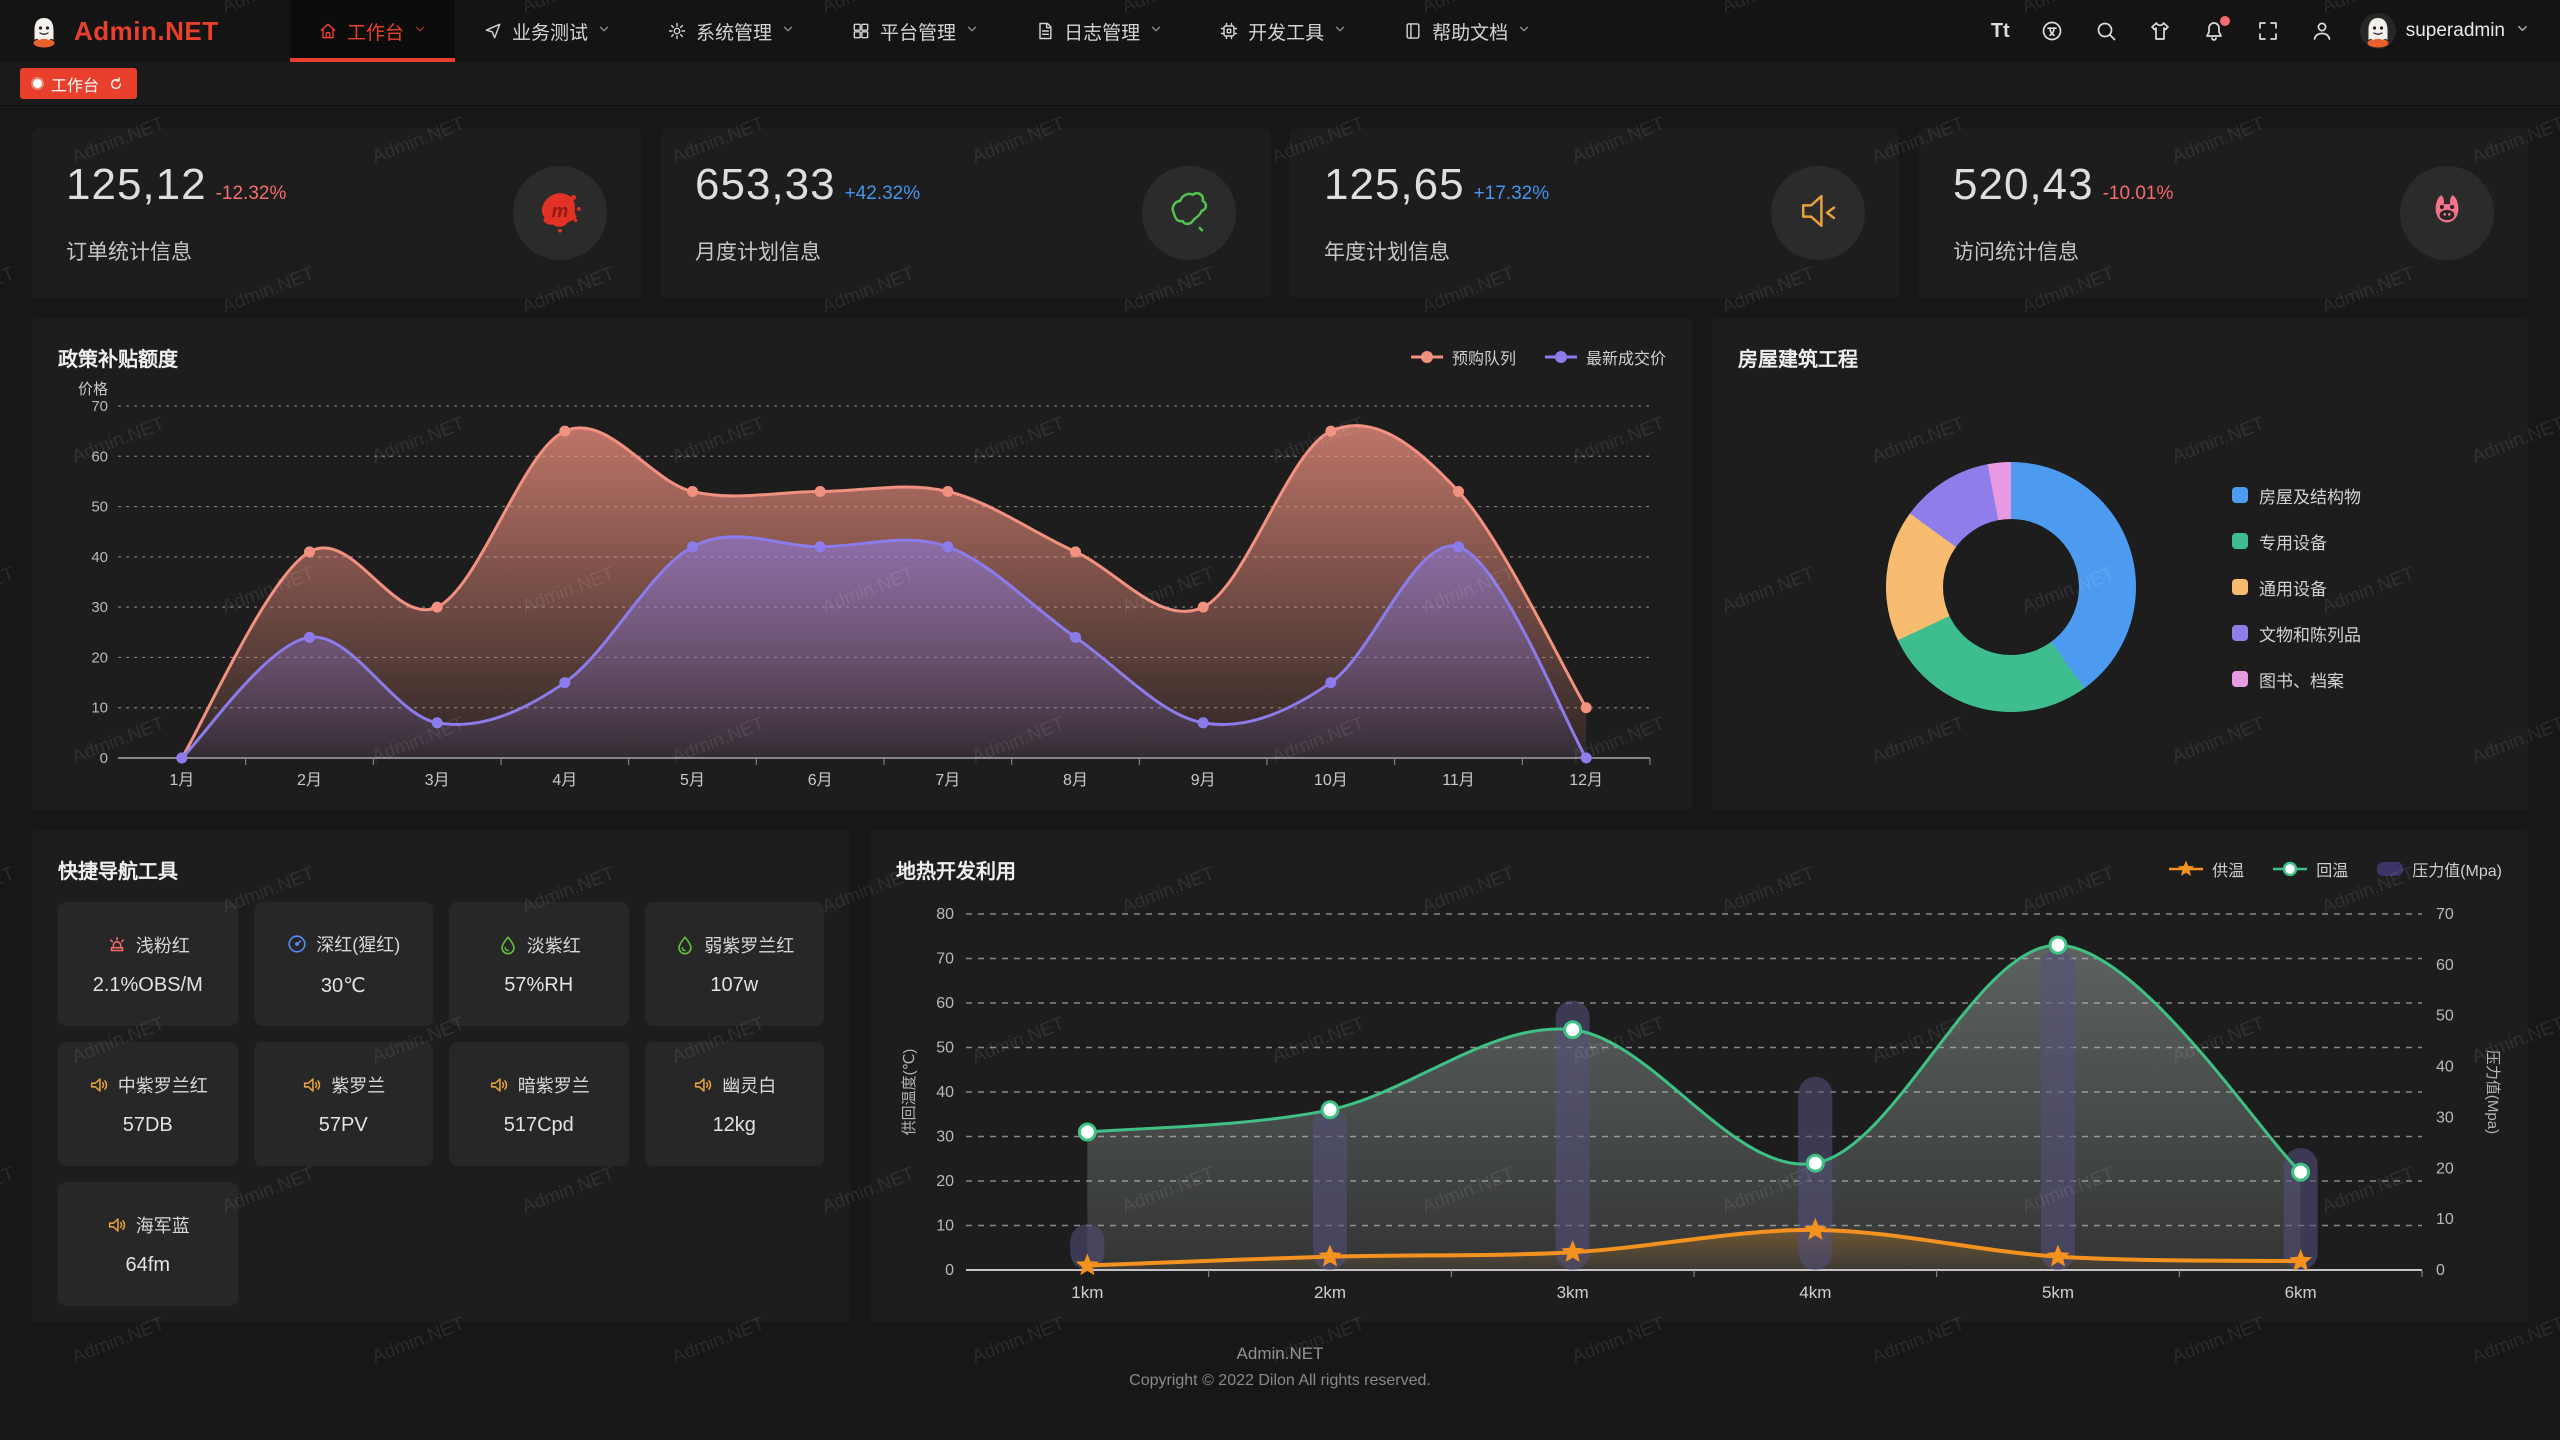  I want to click on svg-text: 2km, so click(1330, 1292).